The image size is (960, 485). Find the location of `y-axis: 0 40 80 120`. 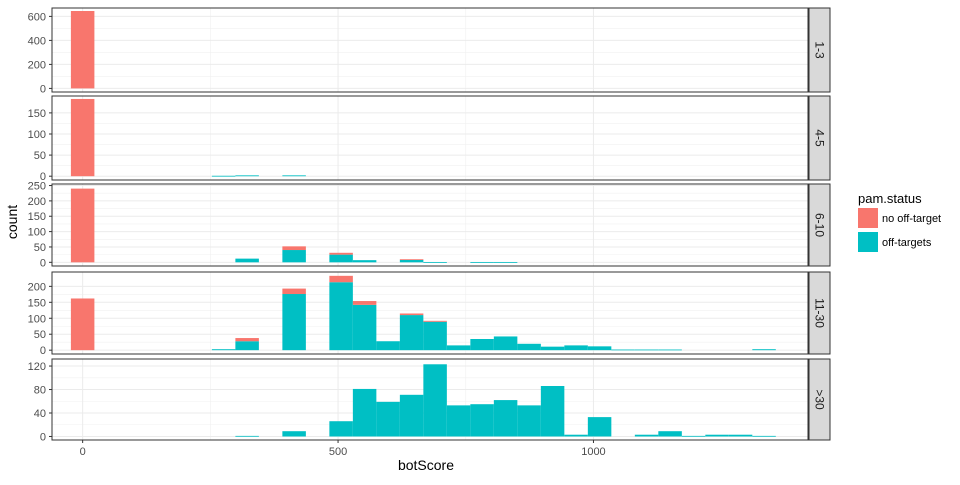

y-axis: 0 40 80 120 is located at coordinates (40, 402).